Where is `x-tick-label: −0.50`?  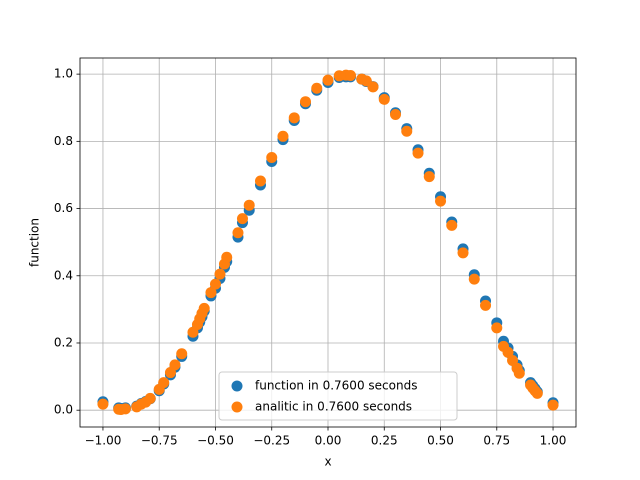
x-tick-label: −0.50 is located at coordinates (215, 441).